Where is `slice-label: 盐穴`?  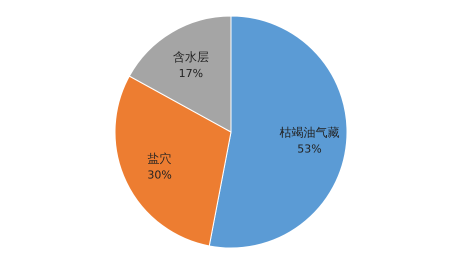 slice-label: 盐穴 is located at coordinates (160, 159).